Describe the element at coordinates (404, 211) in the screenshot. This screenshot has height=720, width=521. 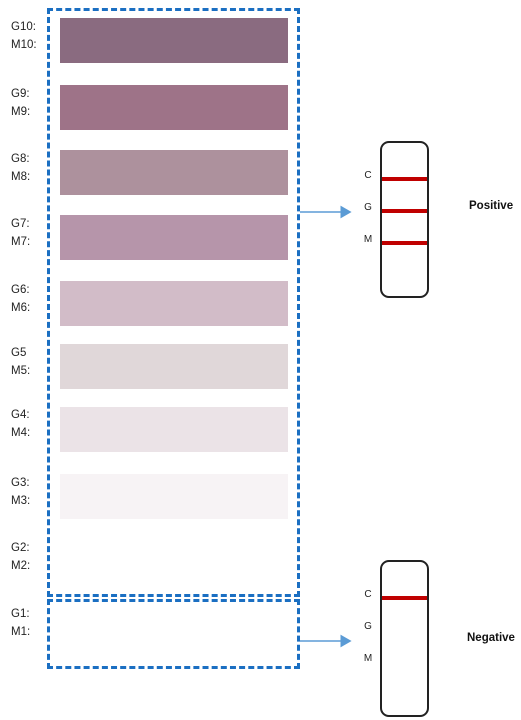
I see `test-line-g` at that location.